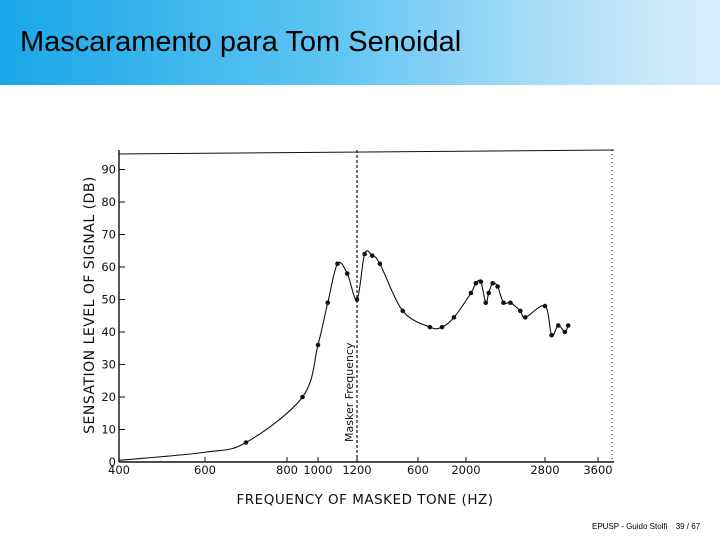 Image resolution: width=720 pixels, height=540 pixels. Describe the element at coordinates (688, 526) in the screenshot. I see `footer-page-number: 39 / 67` at that location.